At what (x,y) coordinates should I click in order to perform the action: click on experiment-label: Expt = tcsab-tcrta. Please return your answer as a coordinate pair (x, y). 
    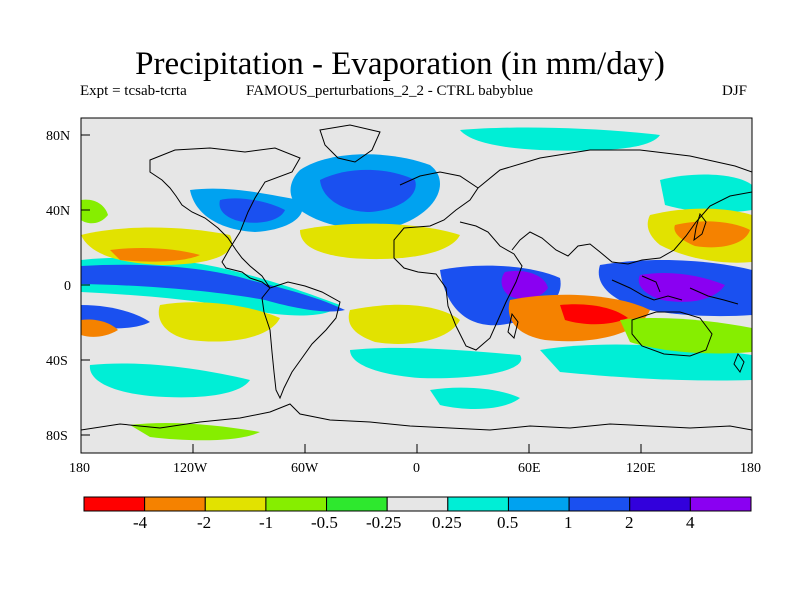
    Looking at the image, I should click on (133, 91).